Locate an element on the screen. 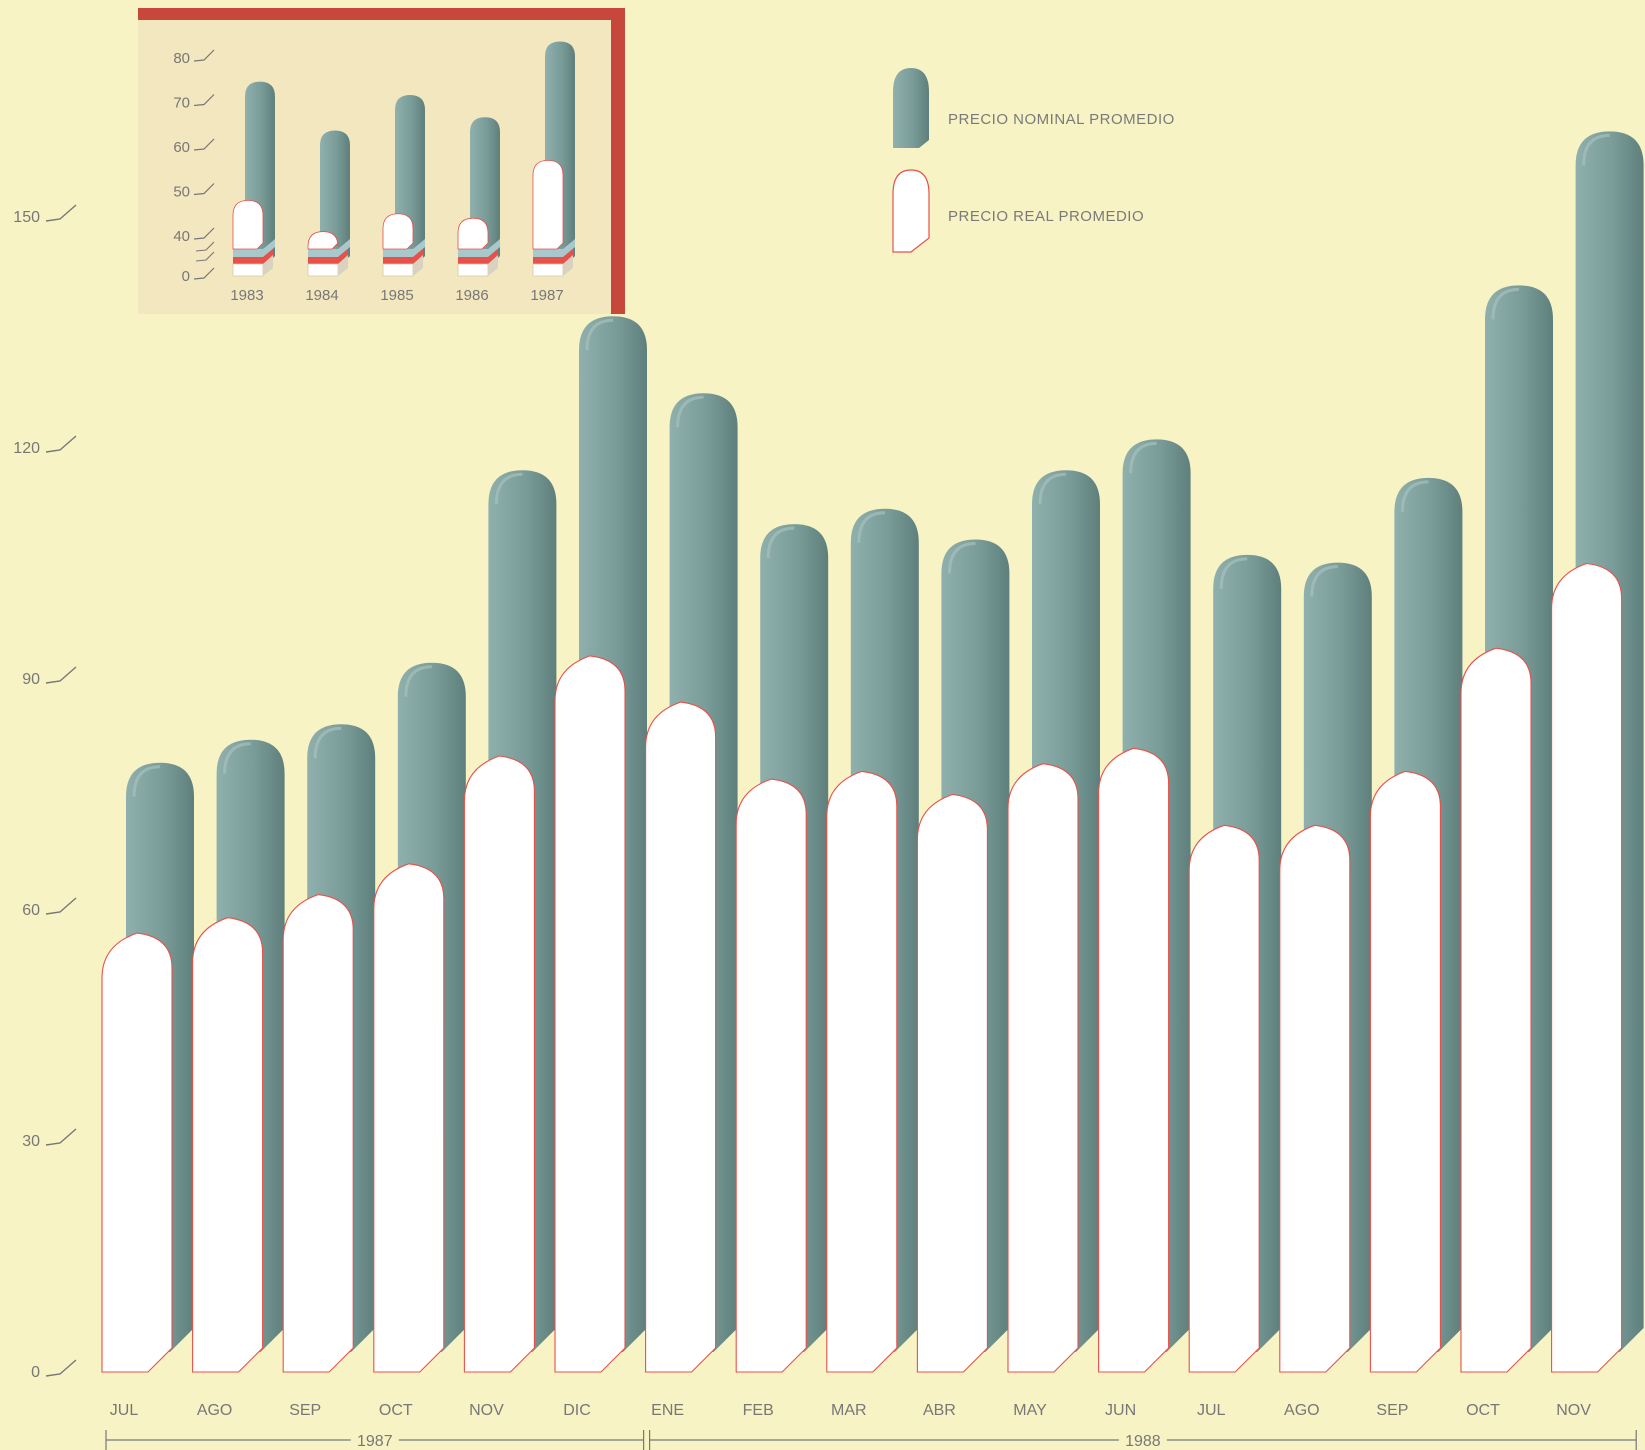 This screenshot has width=1645, height=1450. inset-x-tick-label: 1986 is located at coordinates (471, 295).